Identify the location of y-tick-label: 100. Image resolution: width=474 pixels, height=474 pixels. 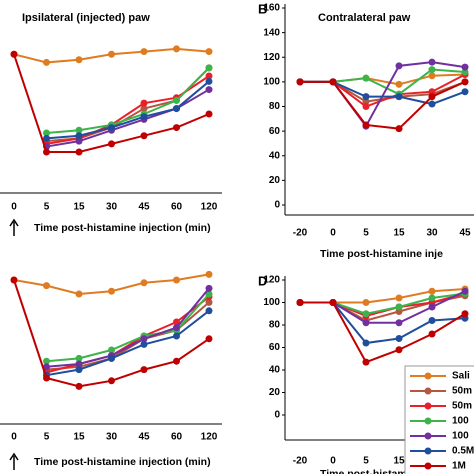
(271, 82).